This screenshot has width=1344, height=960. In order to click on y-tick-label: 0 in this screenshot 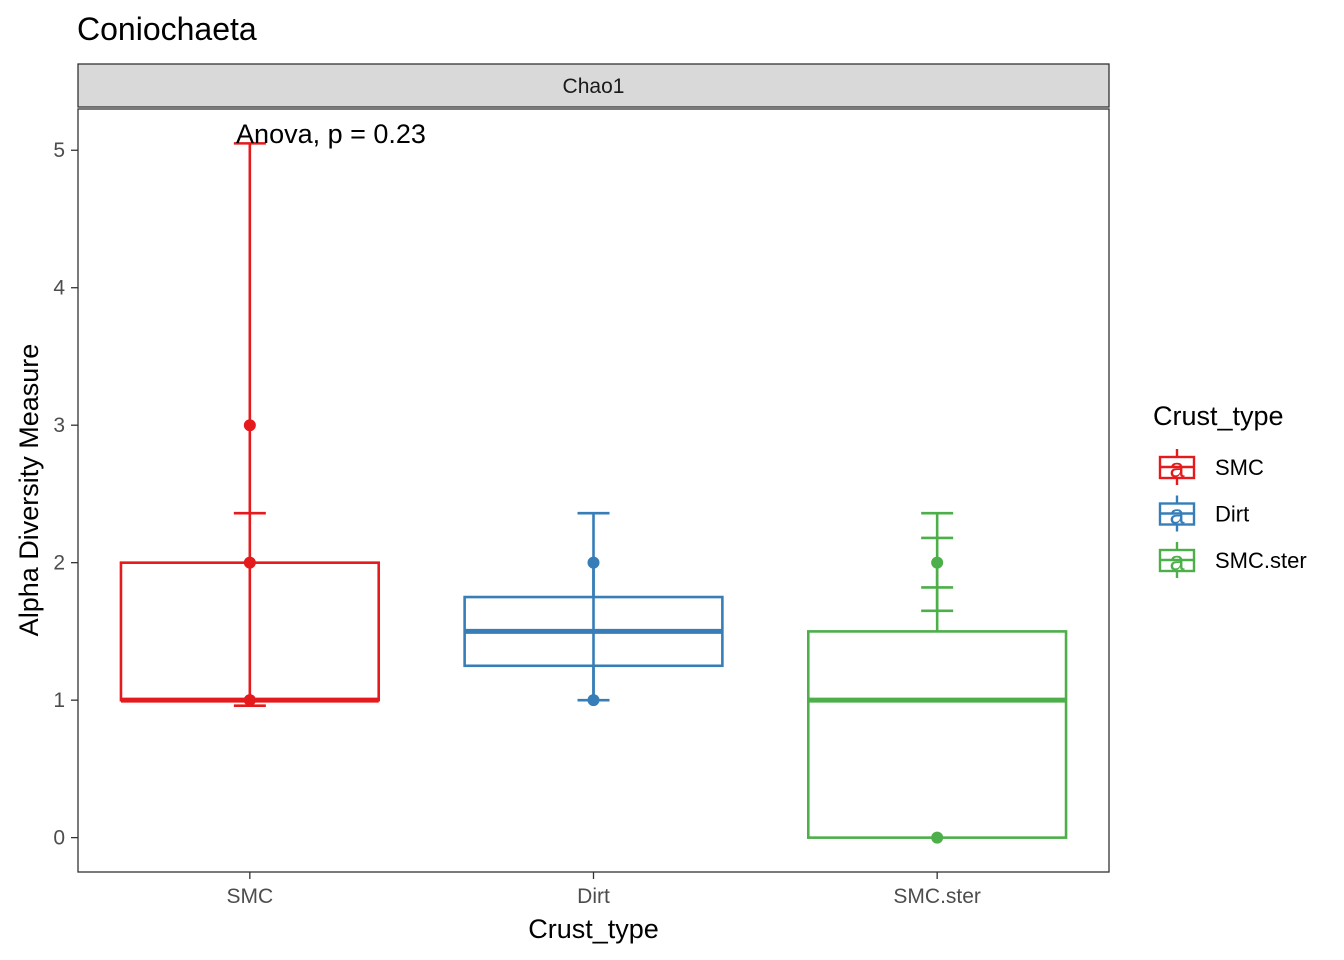, I will do `click(59, 838)`.